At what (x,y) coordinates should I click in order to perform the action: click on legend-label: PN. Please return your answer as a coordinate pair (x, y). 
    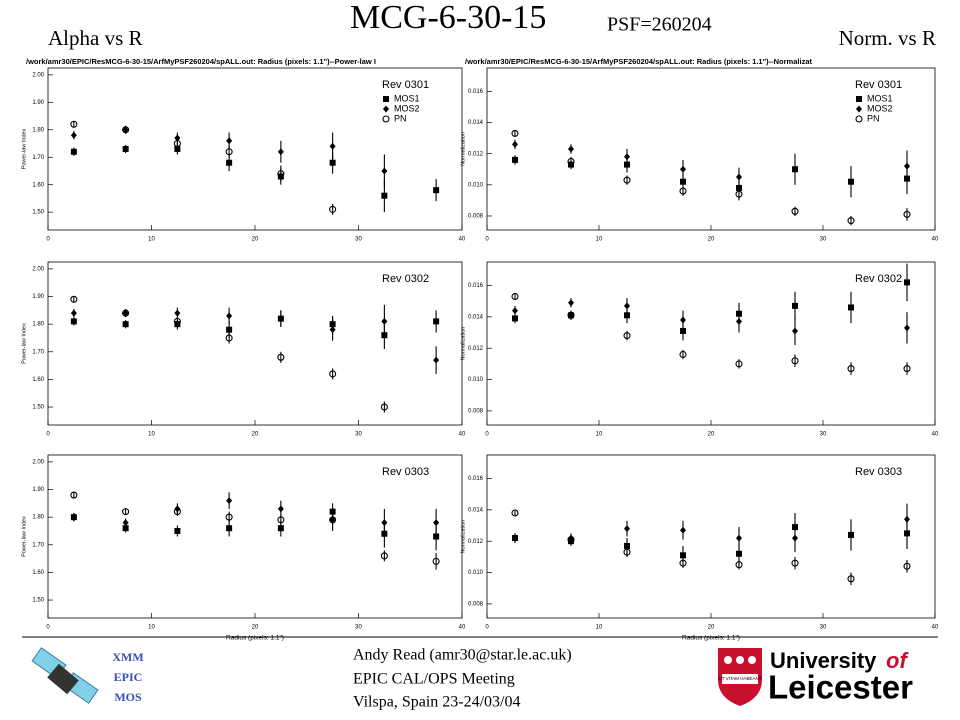
    Looking at the image, I should click on (873, 118).